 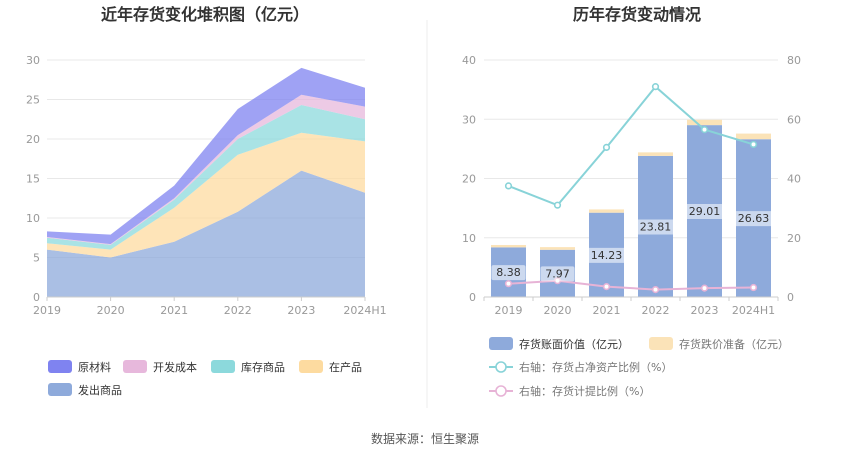 What do you see at coordinates (33, 179) in the screenshot?
I see `left-y-tick-label: 15` at bounding box center [33, 179].